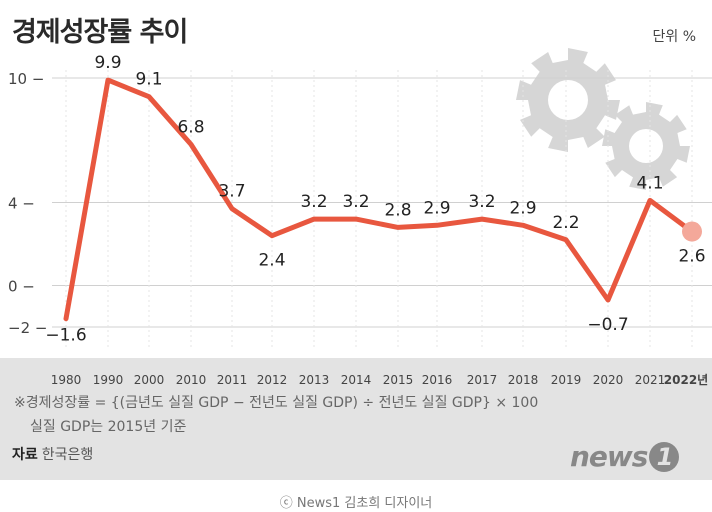 Image resolution: width=712 pixels, height=512 pixels. What do you see at coordinates (108, 380) in the screenshot?
I see `x-tick-label: 1990` at bounding box center [108, 380].